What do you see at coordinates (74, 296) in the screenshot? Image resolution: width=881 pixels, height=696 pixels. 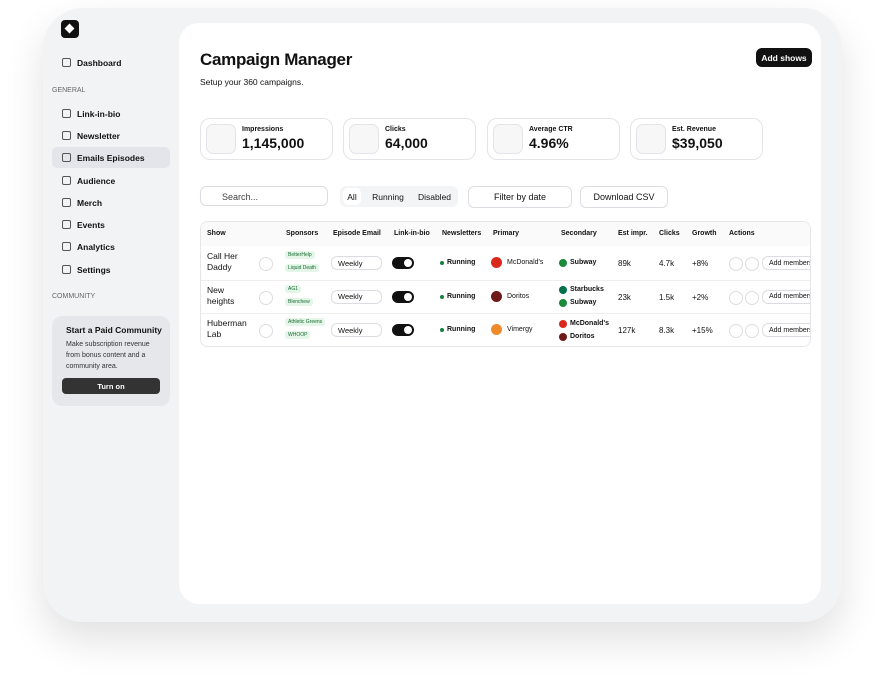 I see `section-label: COMMUNITY` at bounding box center [74, 296].